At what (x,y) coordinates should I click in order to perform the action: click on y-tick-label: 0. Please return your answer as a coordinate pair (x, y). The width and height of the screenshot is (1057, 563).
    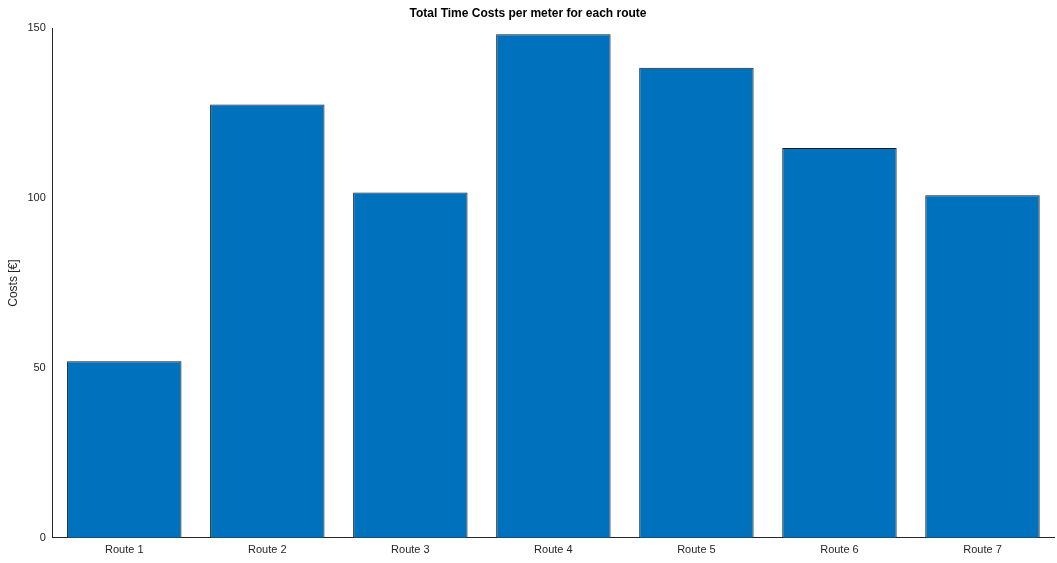
    Looking at the image, I should click on (42, 536).